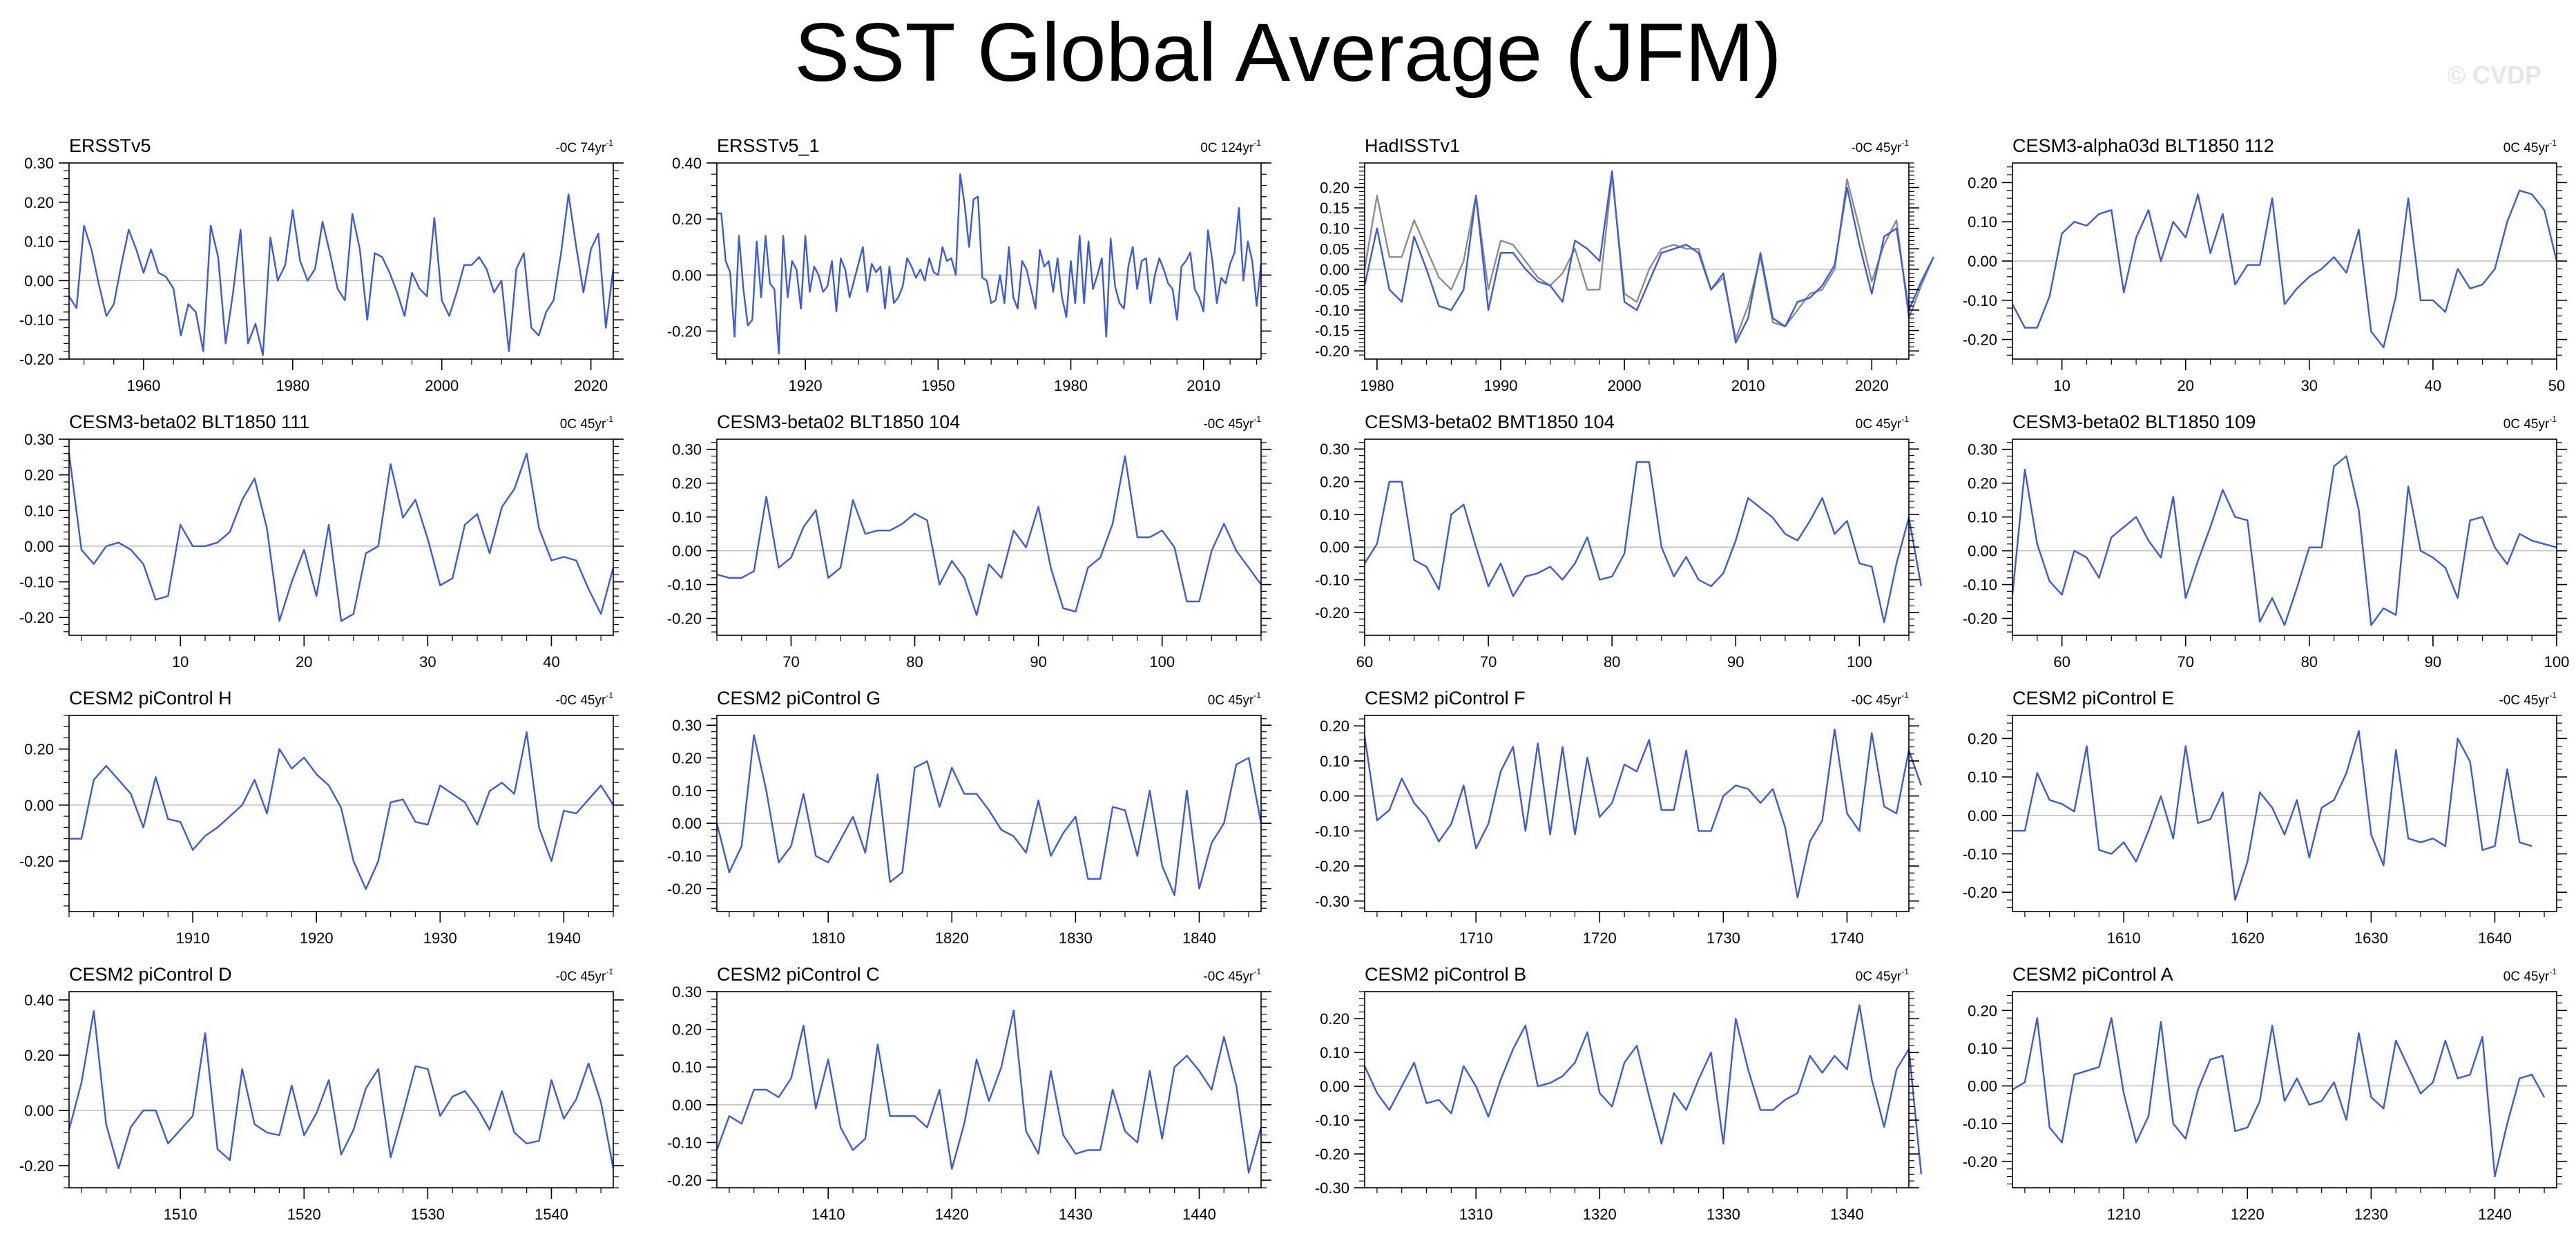 The height and width of the screenshot is (1243, 2576). I want to click on panel-title: CESM2 piControl C, so click(798, 975).